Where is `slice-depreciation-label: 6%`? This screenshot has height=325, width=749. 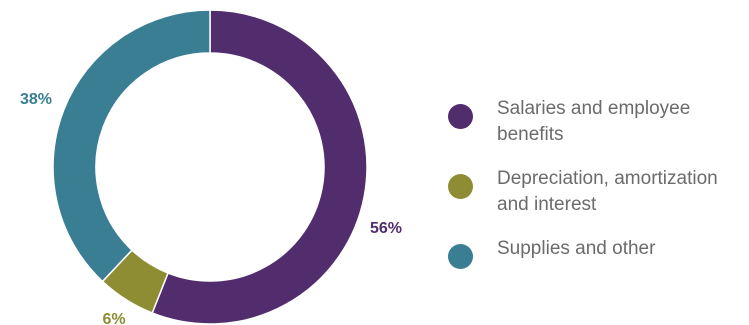
slice-depreciation-label: 6% is located at coordinates (113, 318).